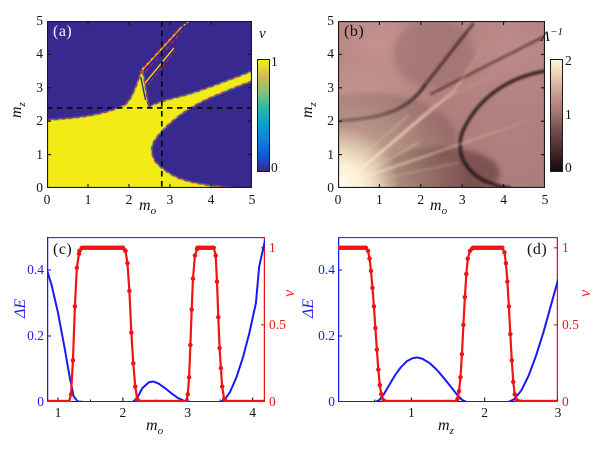  I want to click on panel-d-label: (d), so click(537, 249).